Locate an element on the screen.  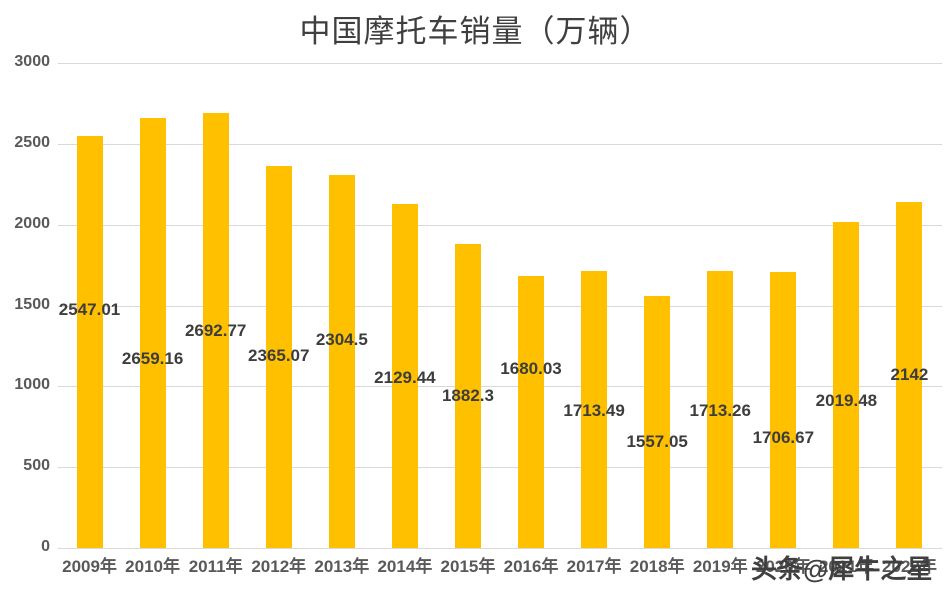
bar-value-label: 1882.3 is located at coordinates (467, 395).